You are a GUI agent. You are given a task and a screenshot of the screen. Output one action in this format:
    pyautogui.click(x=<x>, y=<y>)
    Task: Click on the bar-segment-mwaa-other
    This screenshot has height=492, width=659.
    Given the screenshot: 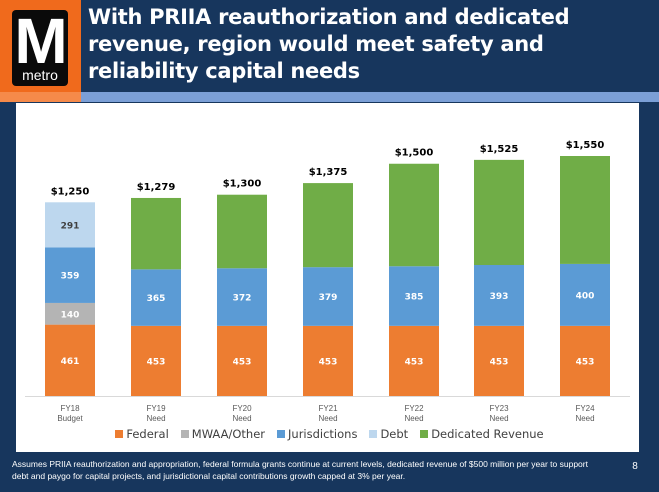 What is the action you would take?
    pyautogui.click(x=70, y=313)
    